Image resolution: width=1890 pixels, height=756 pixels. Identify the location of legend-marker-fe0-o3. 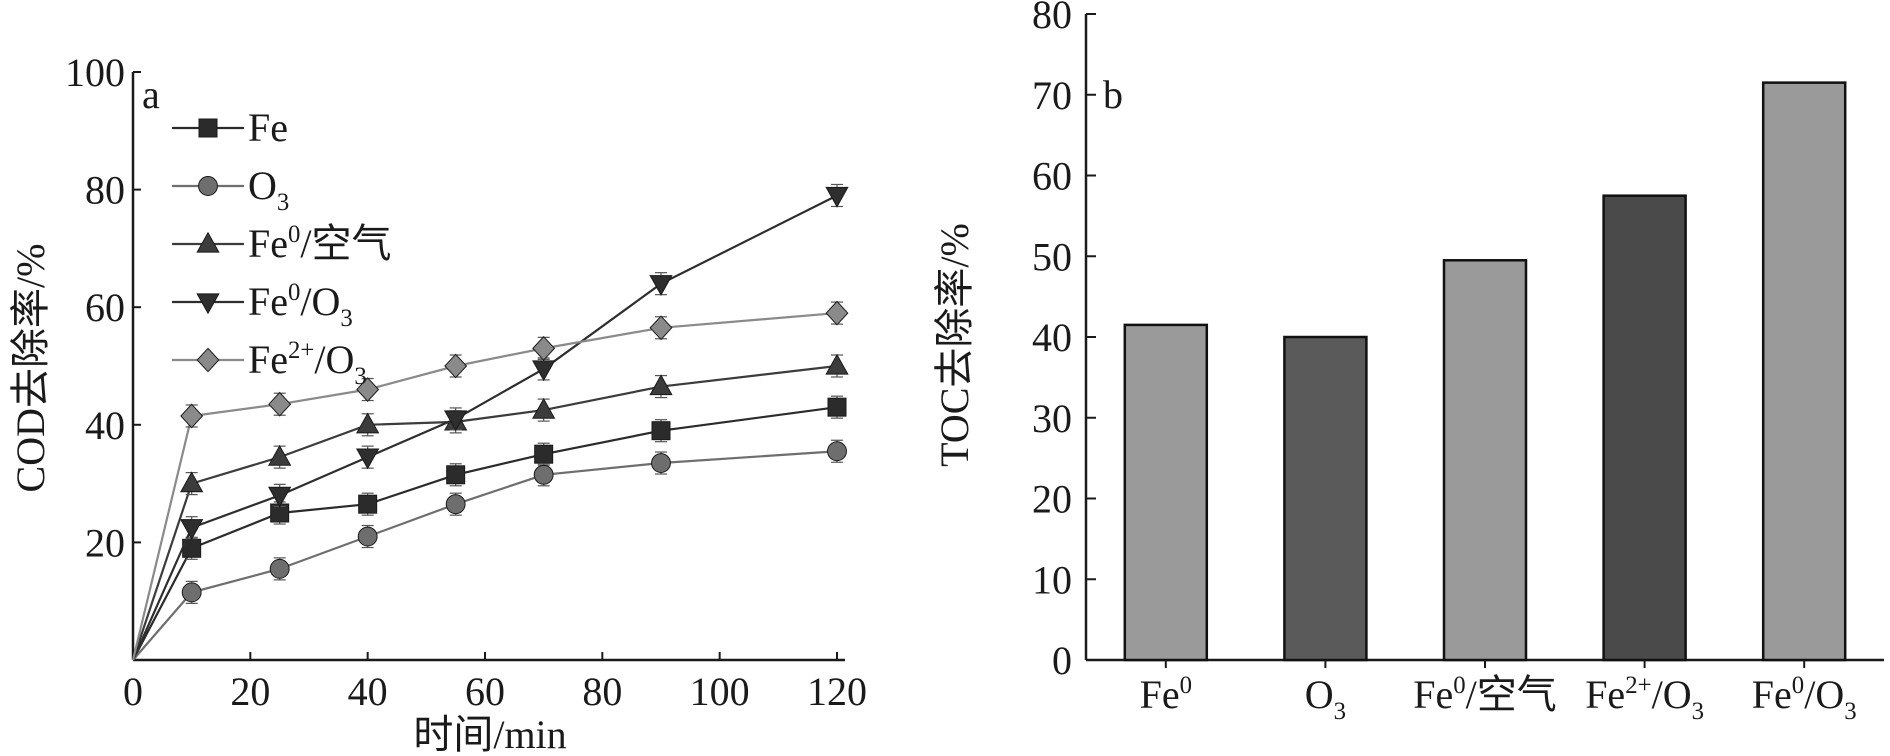
(208, 304).